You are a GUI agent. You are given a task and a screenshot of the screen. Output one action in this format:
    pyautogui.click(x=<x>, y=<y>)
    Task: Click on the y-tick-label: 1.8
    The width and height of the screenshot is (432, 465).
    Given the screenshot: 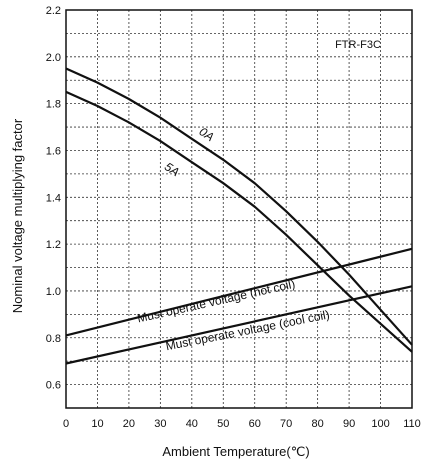 What is the action you would take?
    pyautogui.click(x=53, y=105)
    